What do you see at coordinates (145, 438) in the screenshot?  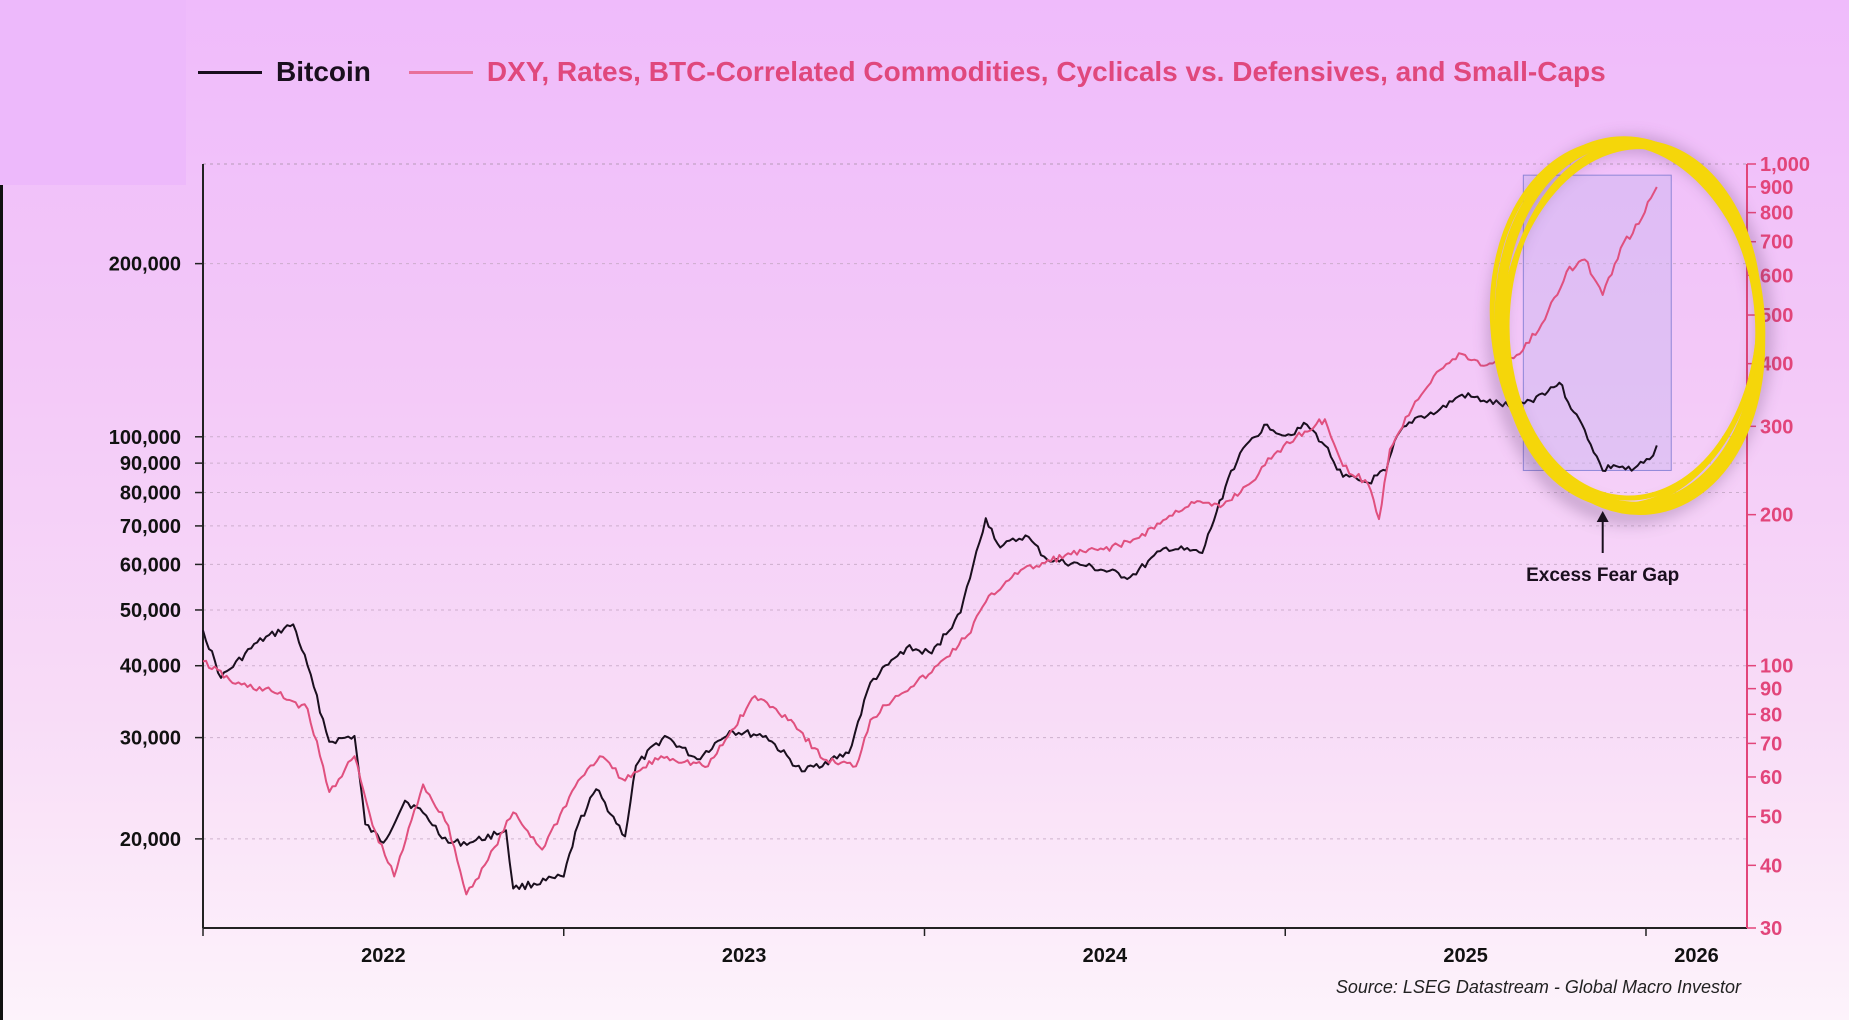 I see `left-tick-label: 100,000` at bounding box center [145, 438].